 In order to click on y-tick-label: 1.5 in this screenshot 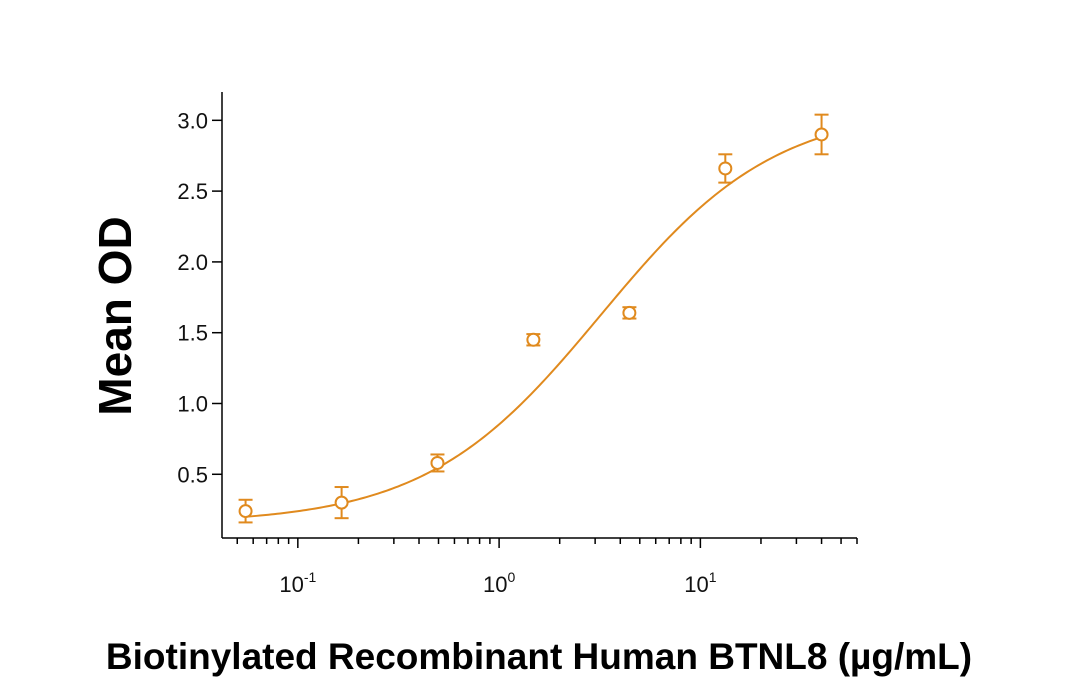, I will do `click(192, 333)`.